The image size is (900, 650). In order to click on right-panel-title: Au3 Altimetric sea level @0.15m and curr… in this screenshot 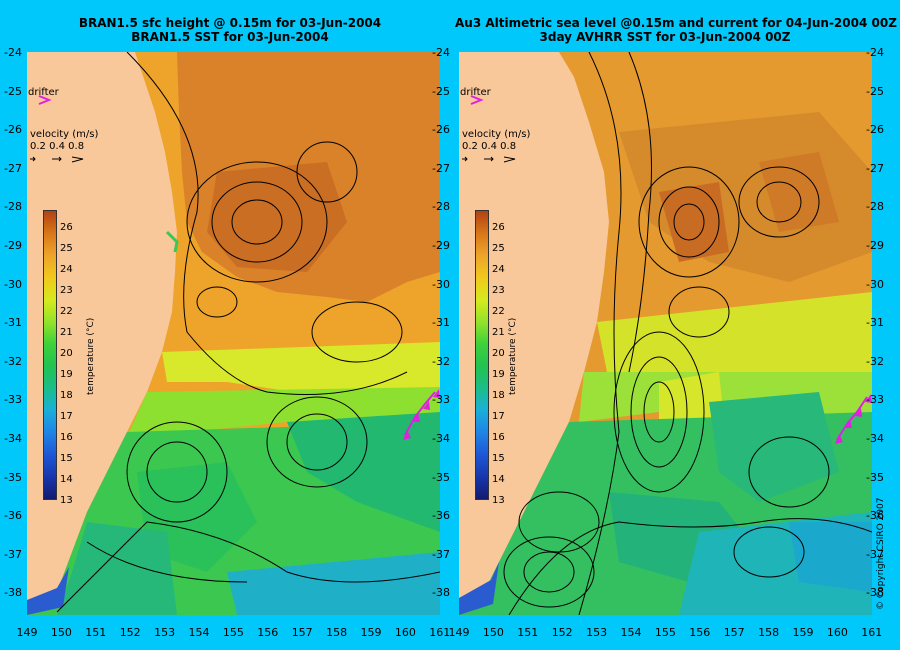, I will do `click(676, 30)`.